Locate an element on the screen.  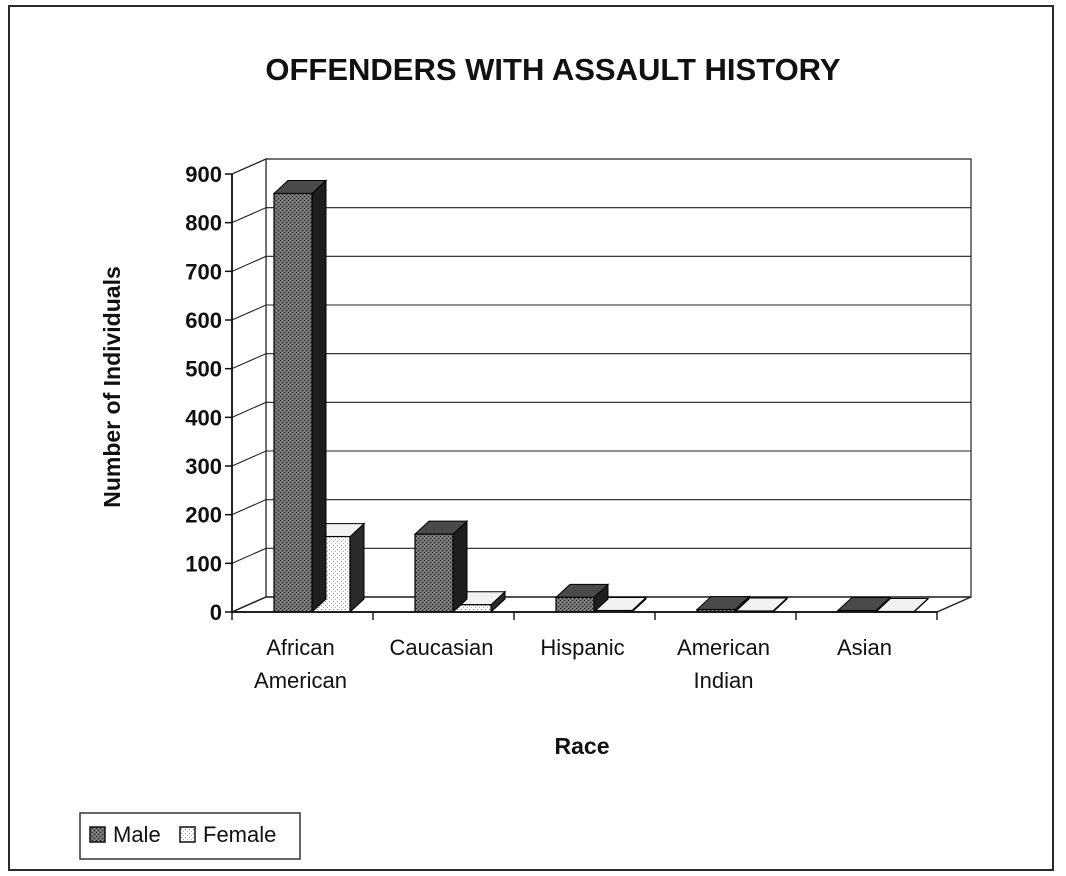
y-tick-label: 100 is located at coordinates (203, 563).